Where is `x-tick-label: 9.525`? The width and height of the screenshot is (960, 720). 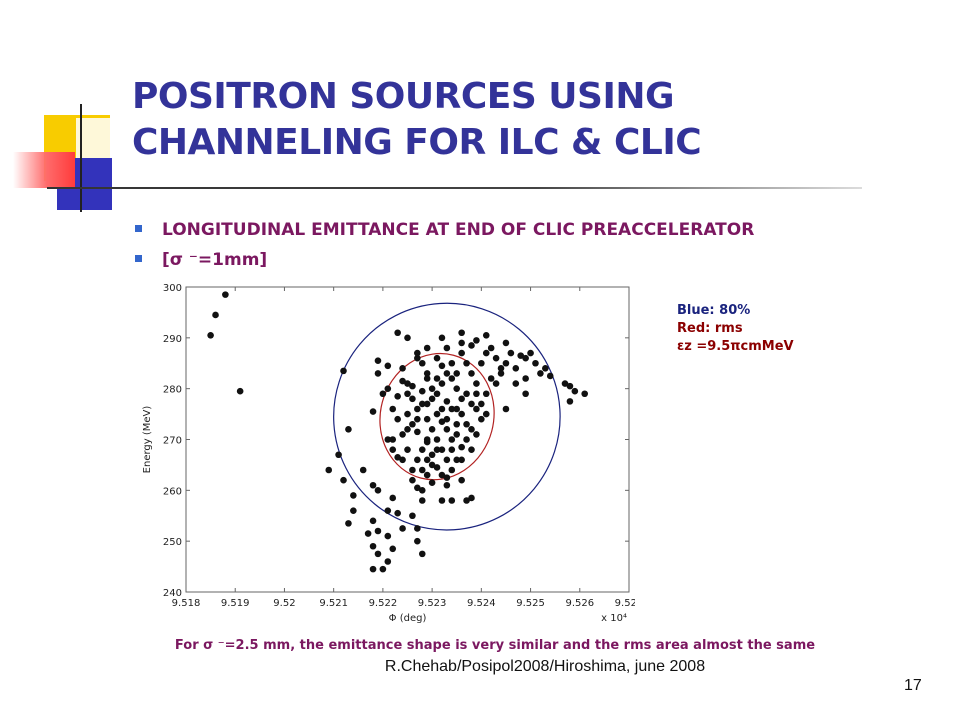
x-tick-label: 9.525 is located at coordinates (530, 603).